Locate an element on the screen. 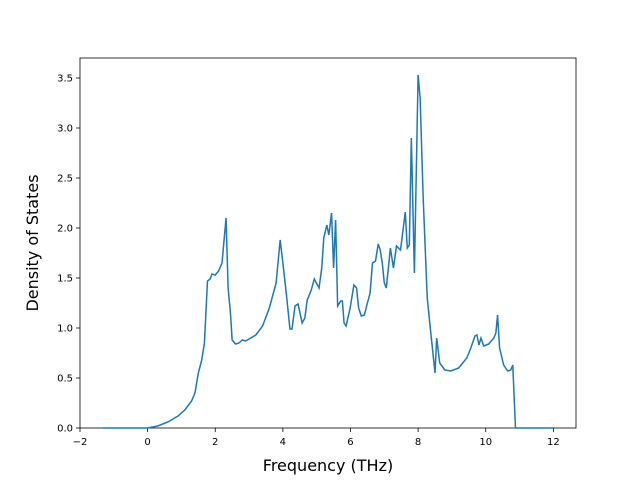 The height and width of the screenshot is (480, 640). x-tick-label: 8 is located at coordinates (418, 442).